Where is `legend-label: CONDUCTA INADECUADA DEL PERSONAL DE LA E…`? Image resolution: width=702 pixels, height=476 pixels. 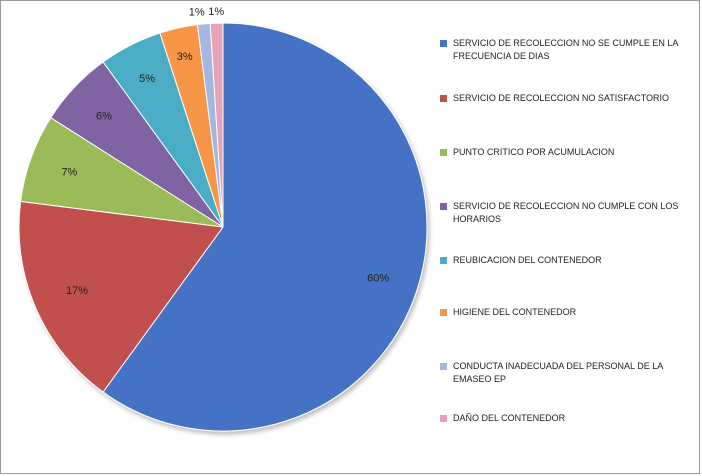 legend-label: CONDUCTA INADECUADA DEL PERSONAL DE LA E… is located at coordinates (558, 372).